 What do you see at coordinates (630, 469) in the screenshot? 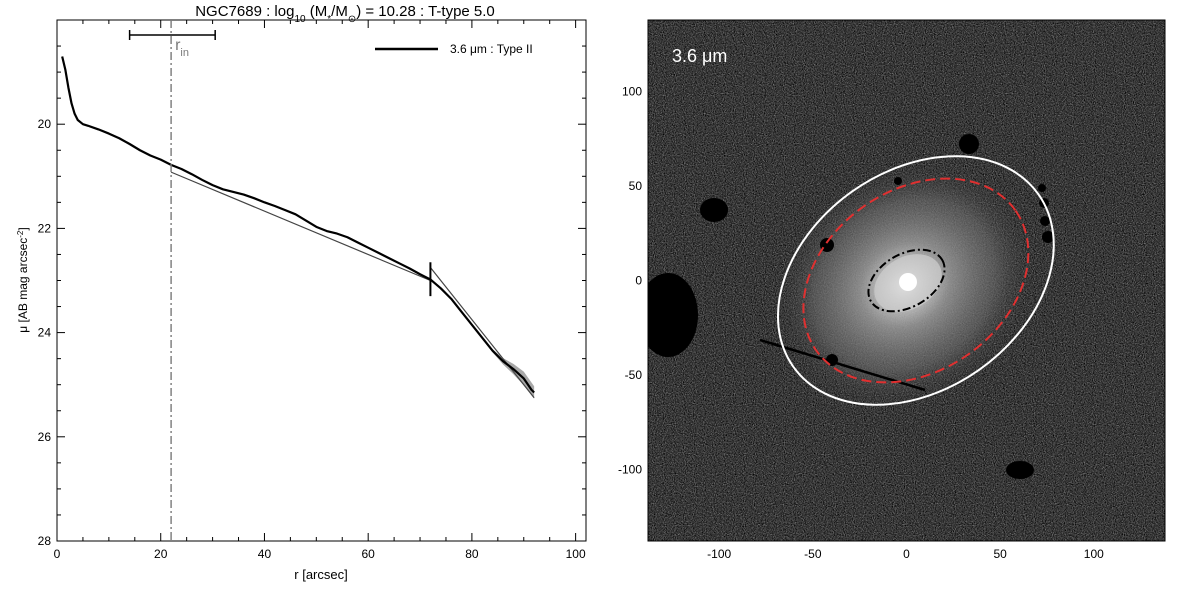
I see `image-y-tick-label: -100` at bounding box center [630, 469].